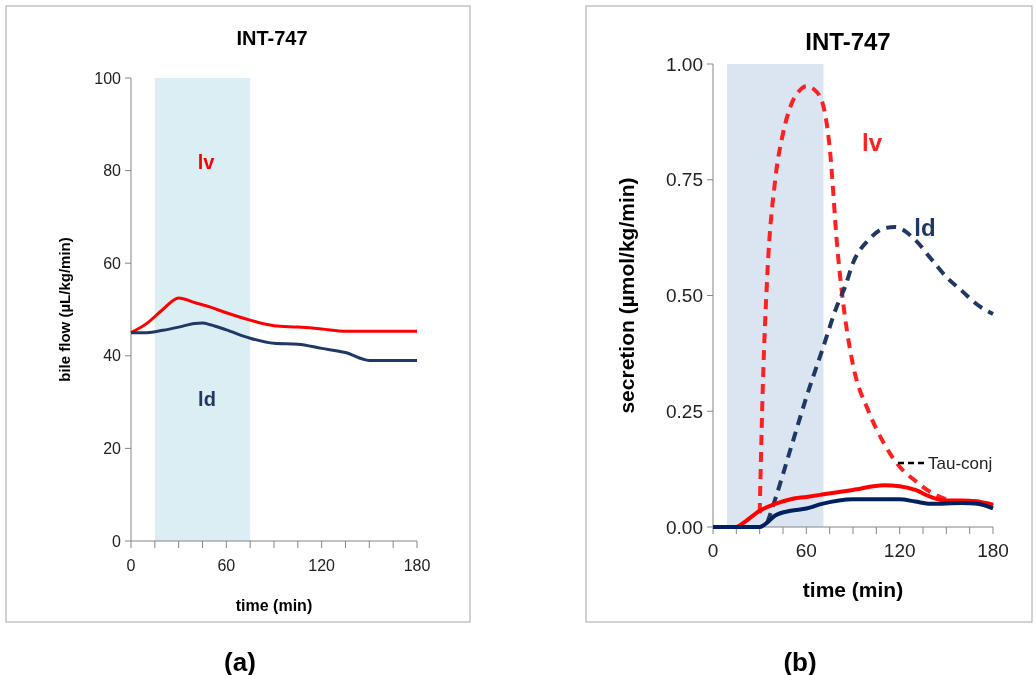 This screenshot has width=1036, height=675. What do you see at coordinates (626, 295) in the screenshot?
I see `y-axis-title: secretion (µmol/kg/min)` at bounding box center [626, 295].